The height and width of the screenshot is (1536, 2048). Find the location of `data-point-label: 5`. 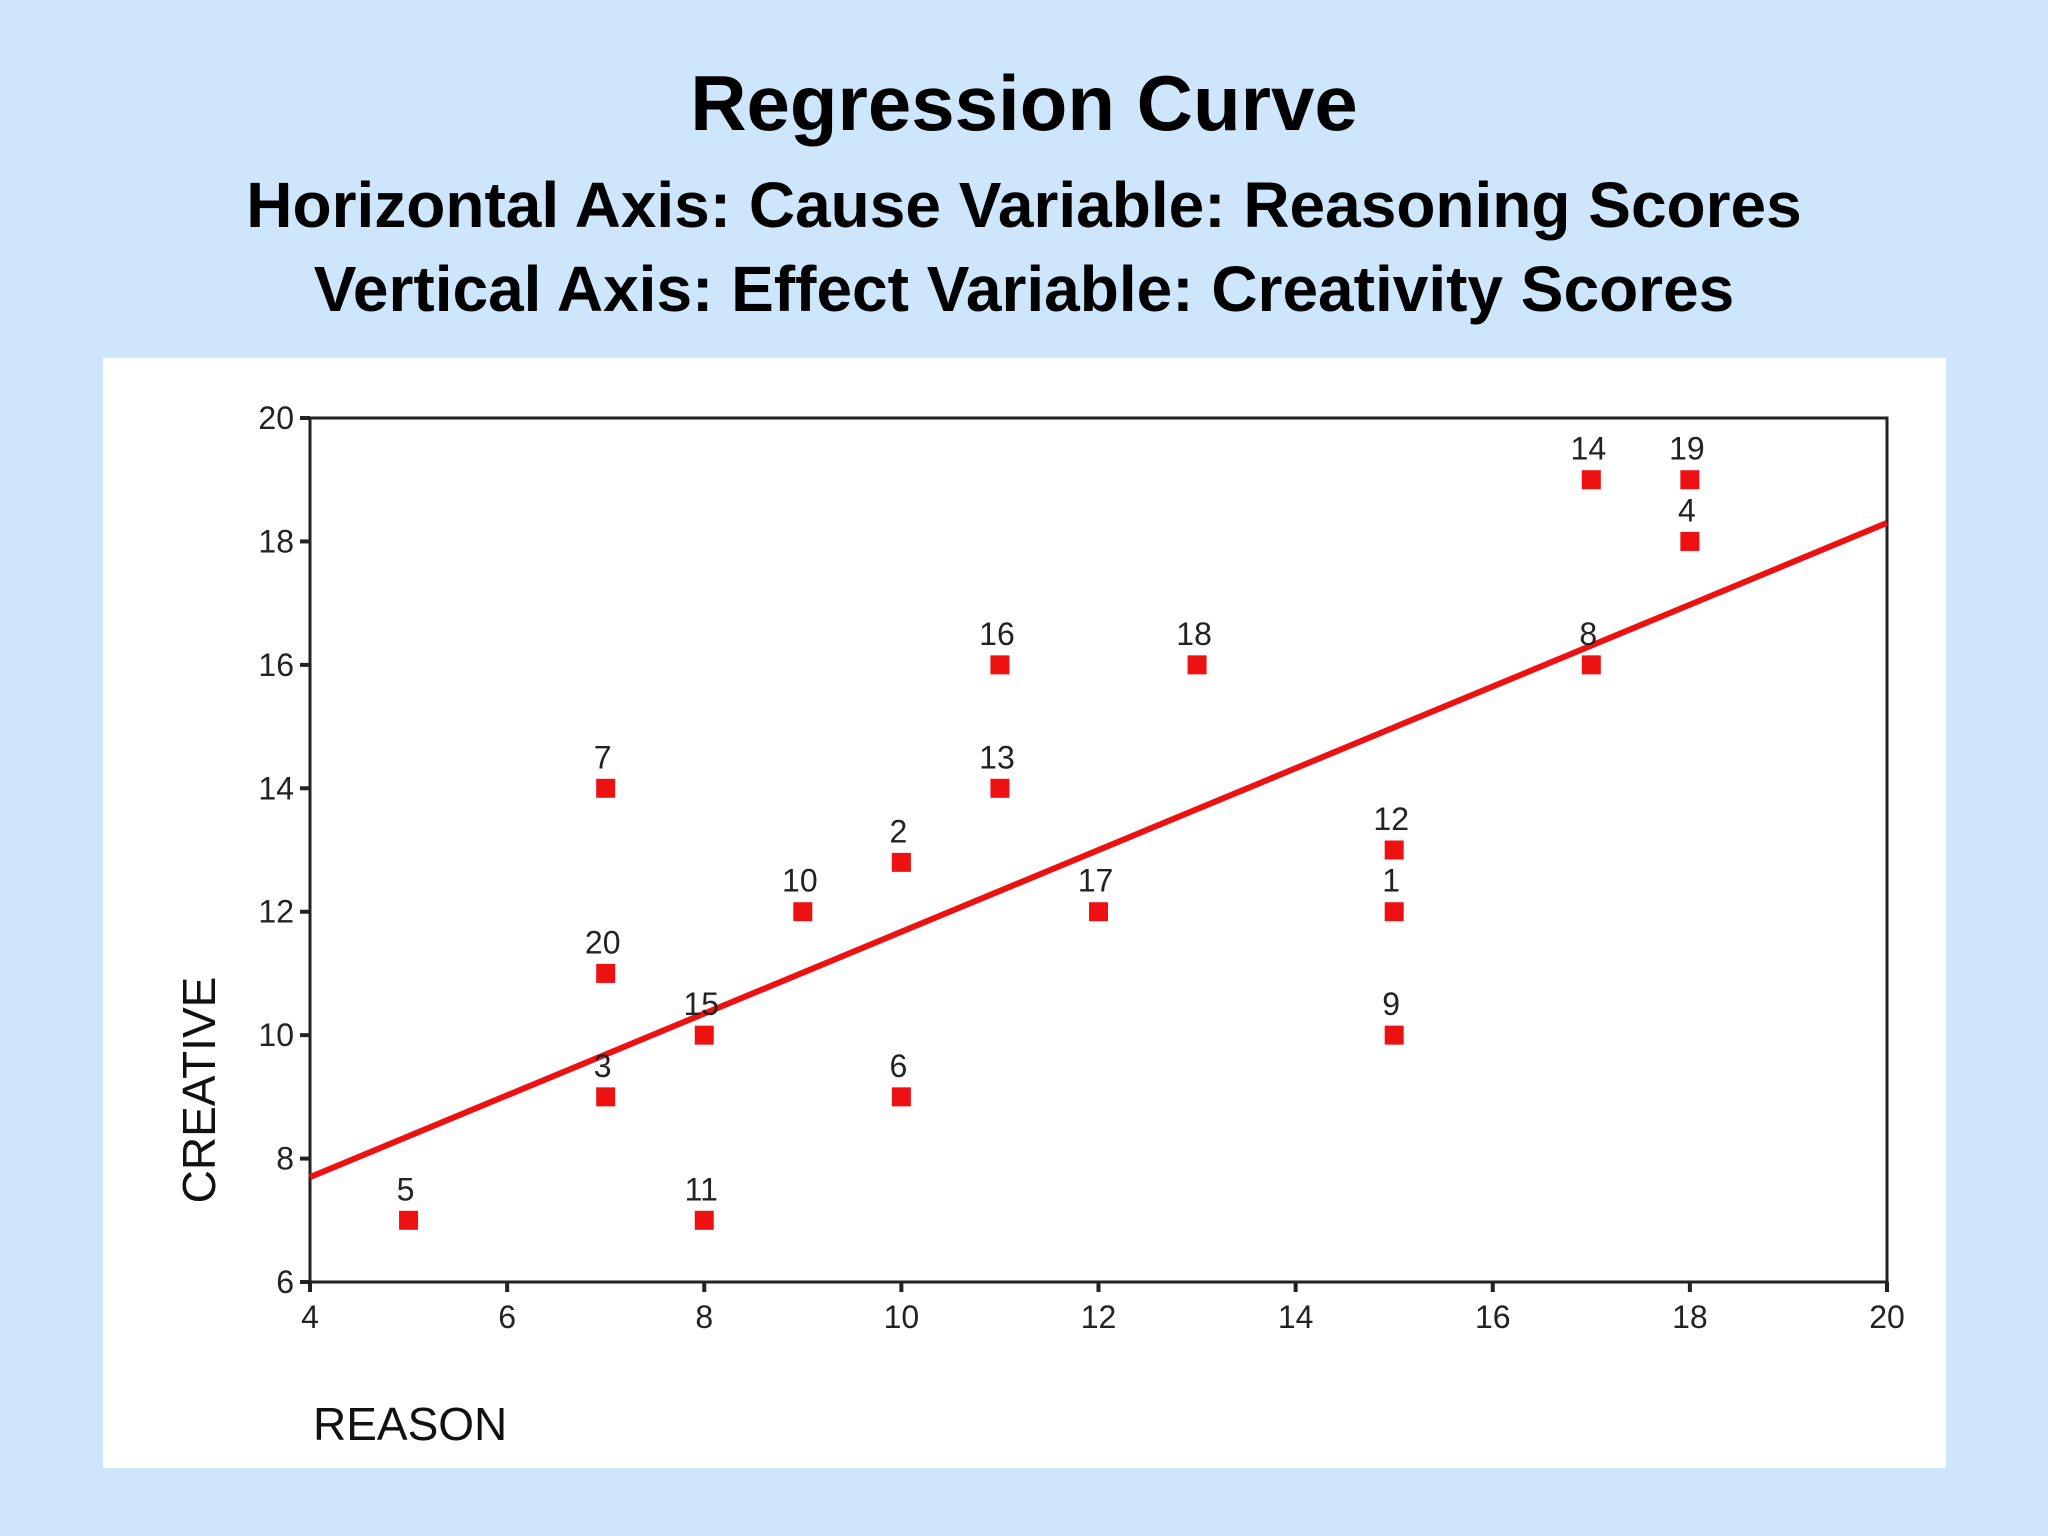

data-point-label: 5 is located at coordinates (406, 1189).